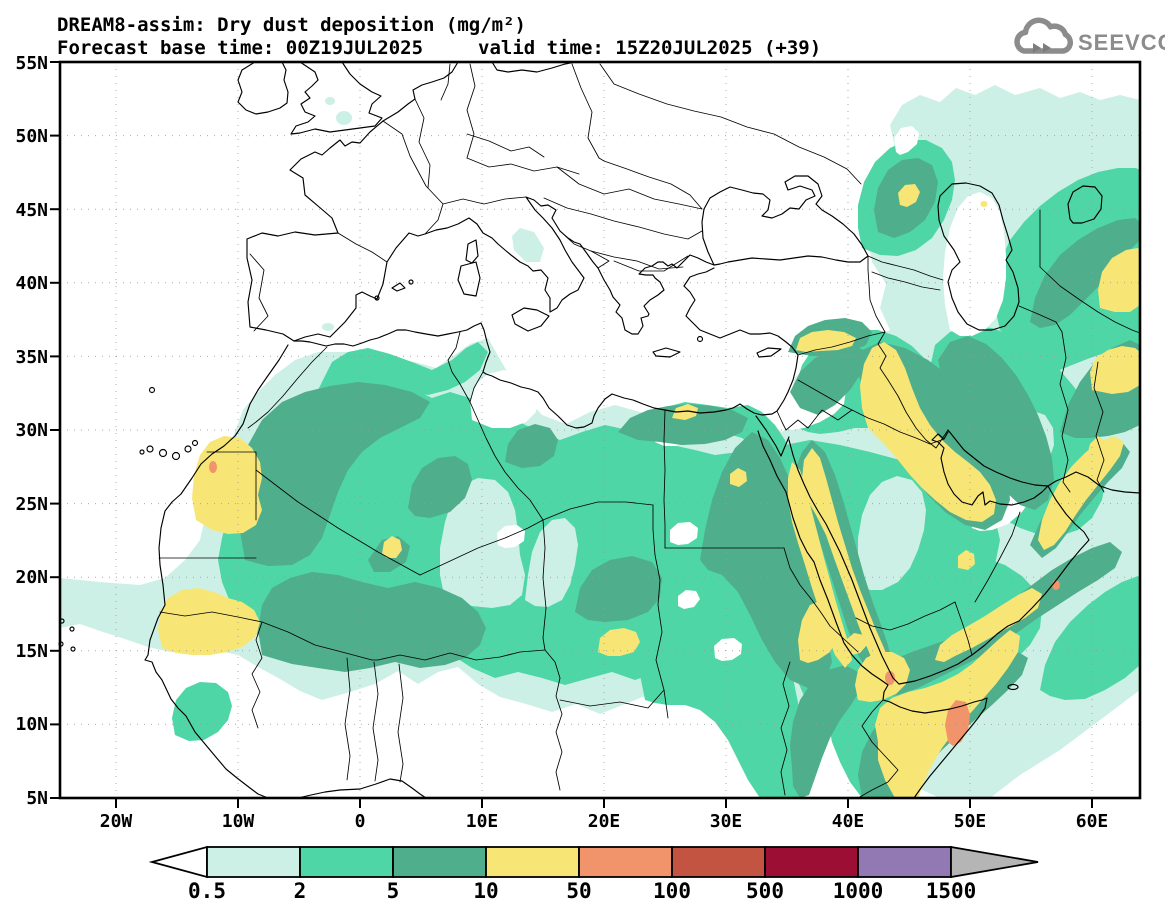 The image size is (1165, 907). Describe the element at coordinates (240, 48) in the screenshot. I see `base-time-label: Forecast base time: 00Z19JUL2025` at that location.